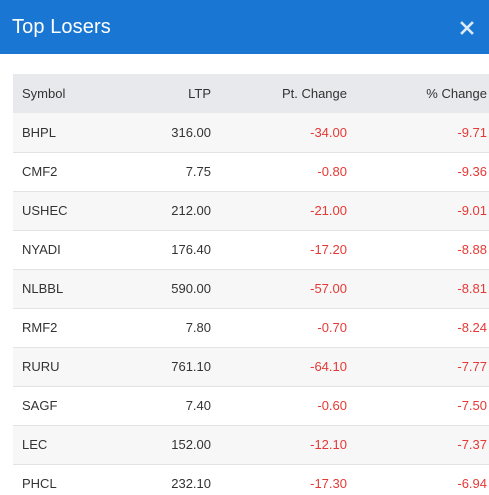 Image resolution: width=489 pixels, height=495 pixels. What do you see at coordinates (251, 327) in the screenshot?
I see `table-row: RMF2 7.80 -0.70 -8.24` at bounding box center [251, 327].